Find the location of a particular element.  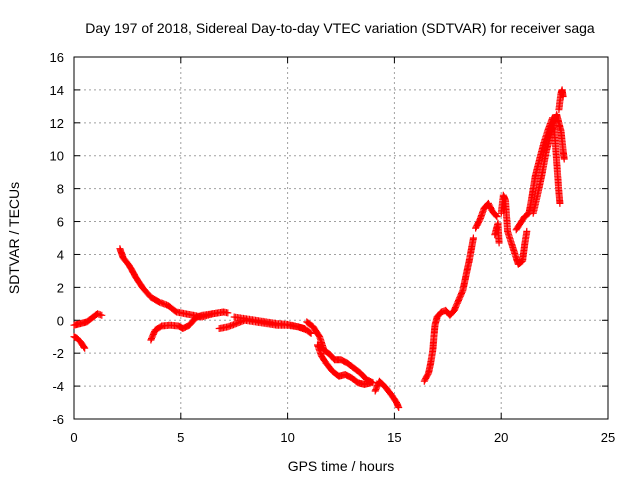

x-tick-label: 0 is located at coordinates (73, 437).